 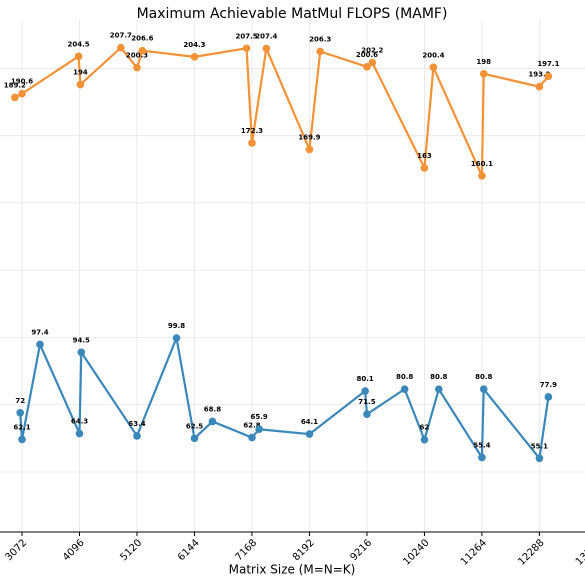 I want to click on value-label: 71.5, so click(x=366, y=402).